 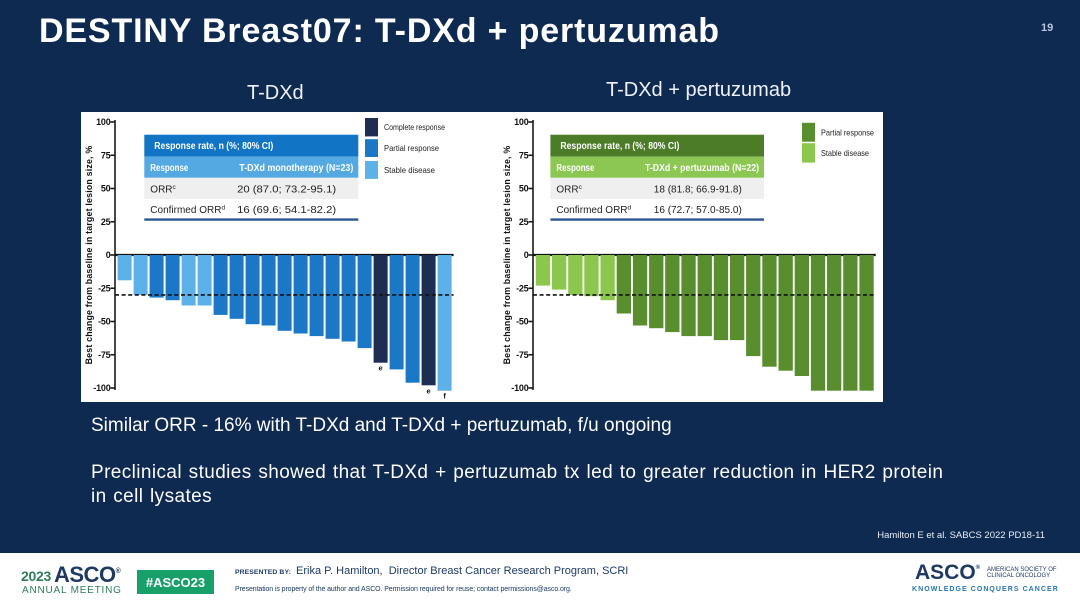 What do you see at coordinates (286, 210) in the screenshot?
I see `svg-text: 16 (69.6; 54.1-82.2)` at bounding box center [286, 210].